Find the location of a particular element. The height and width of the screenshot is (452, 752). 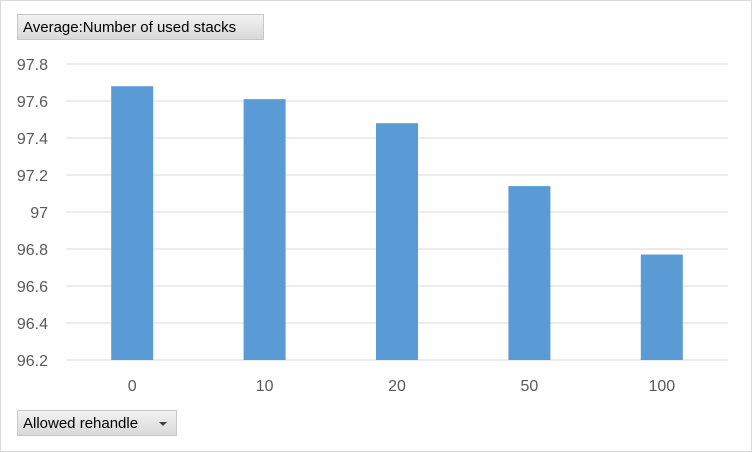

value-field-label: Average:Number of used stacks is located at coordinates (130, 27).